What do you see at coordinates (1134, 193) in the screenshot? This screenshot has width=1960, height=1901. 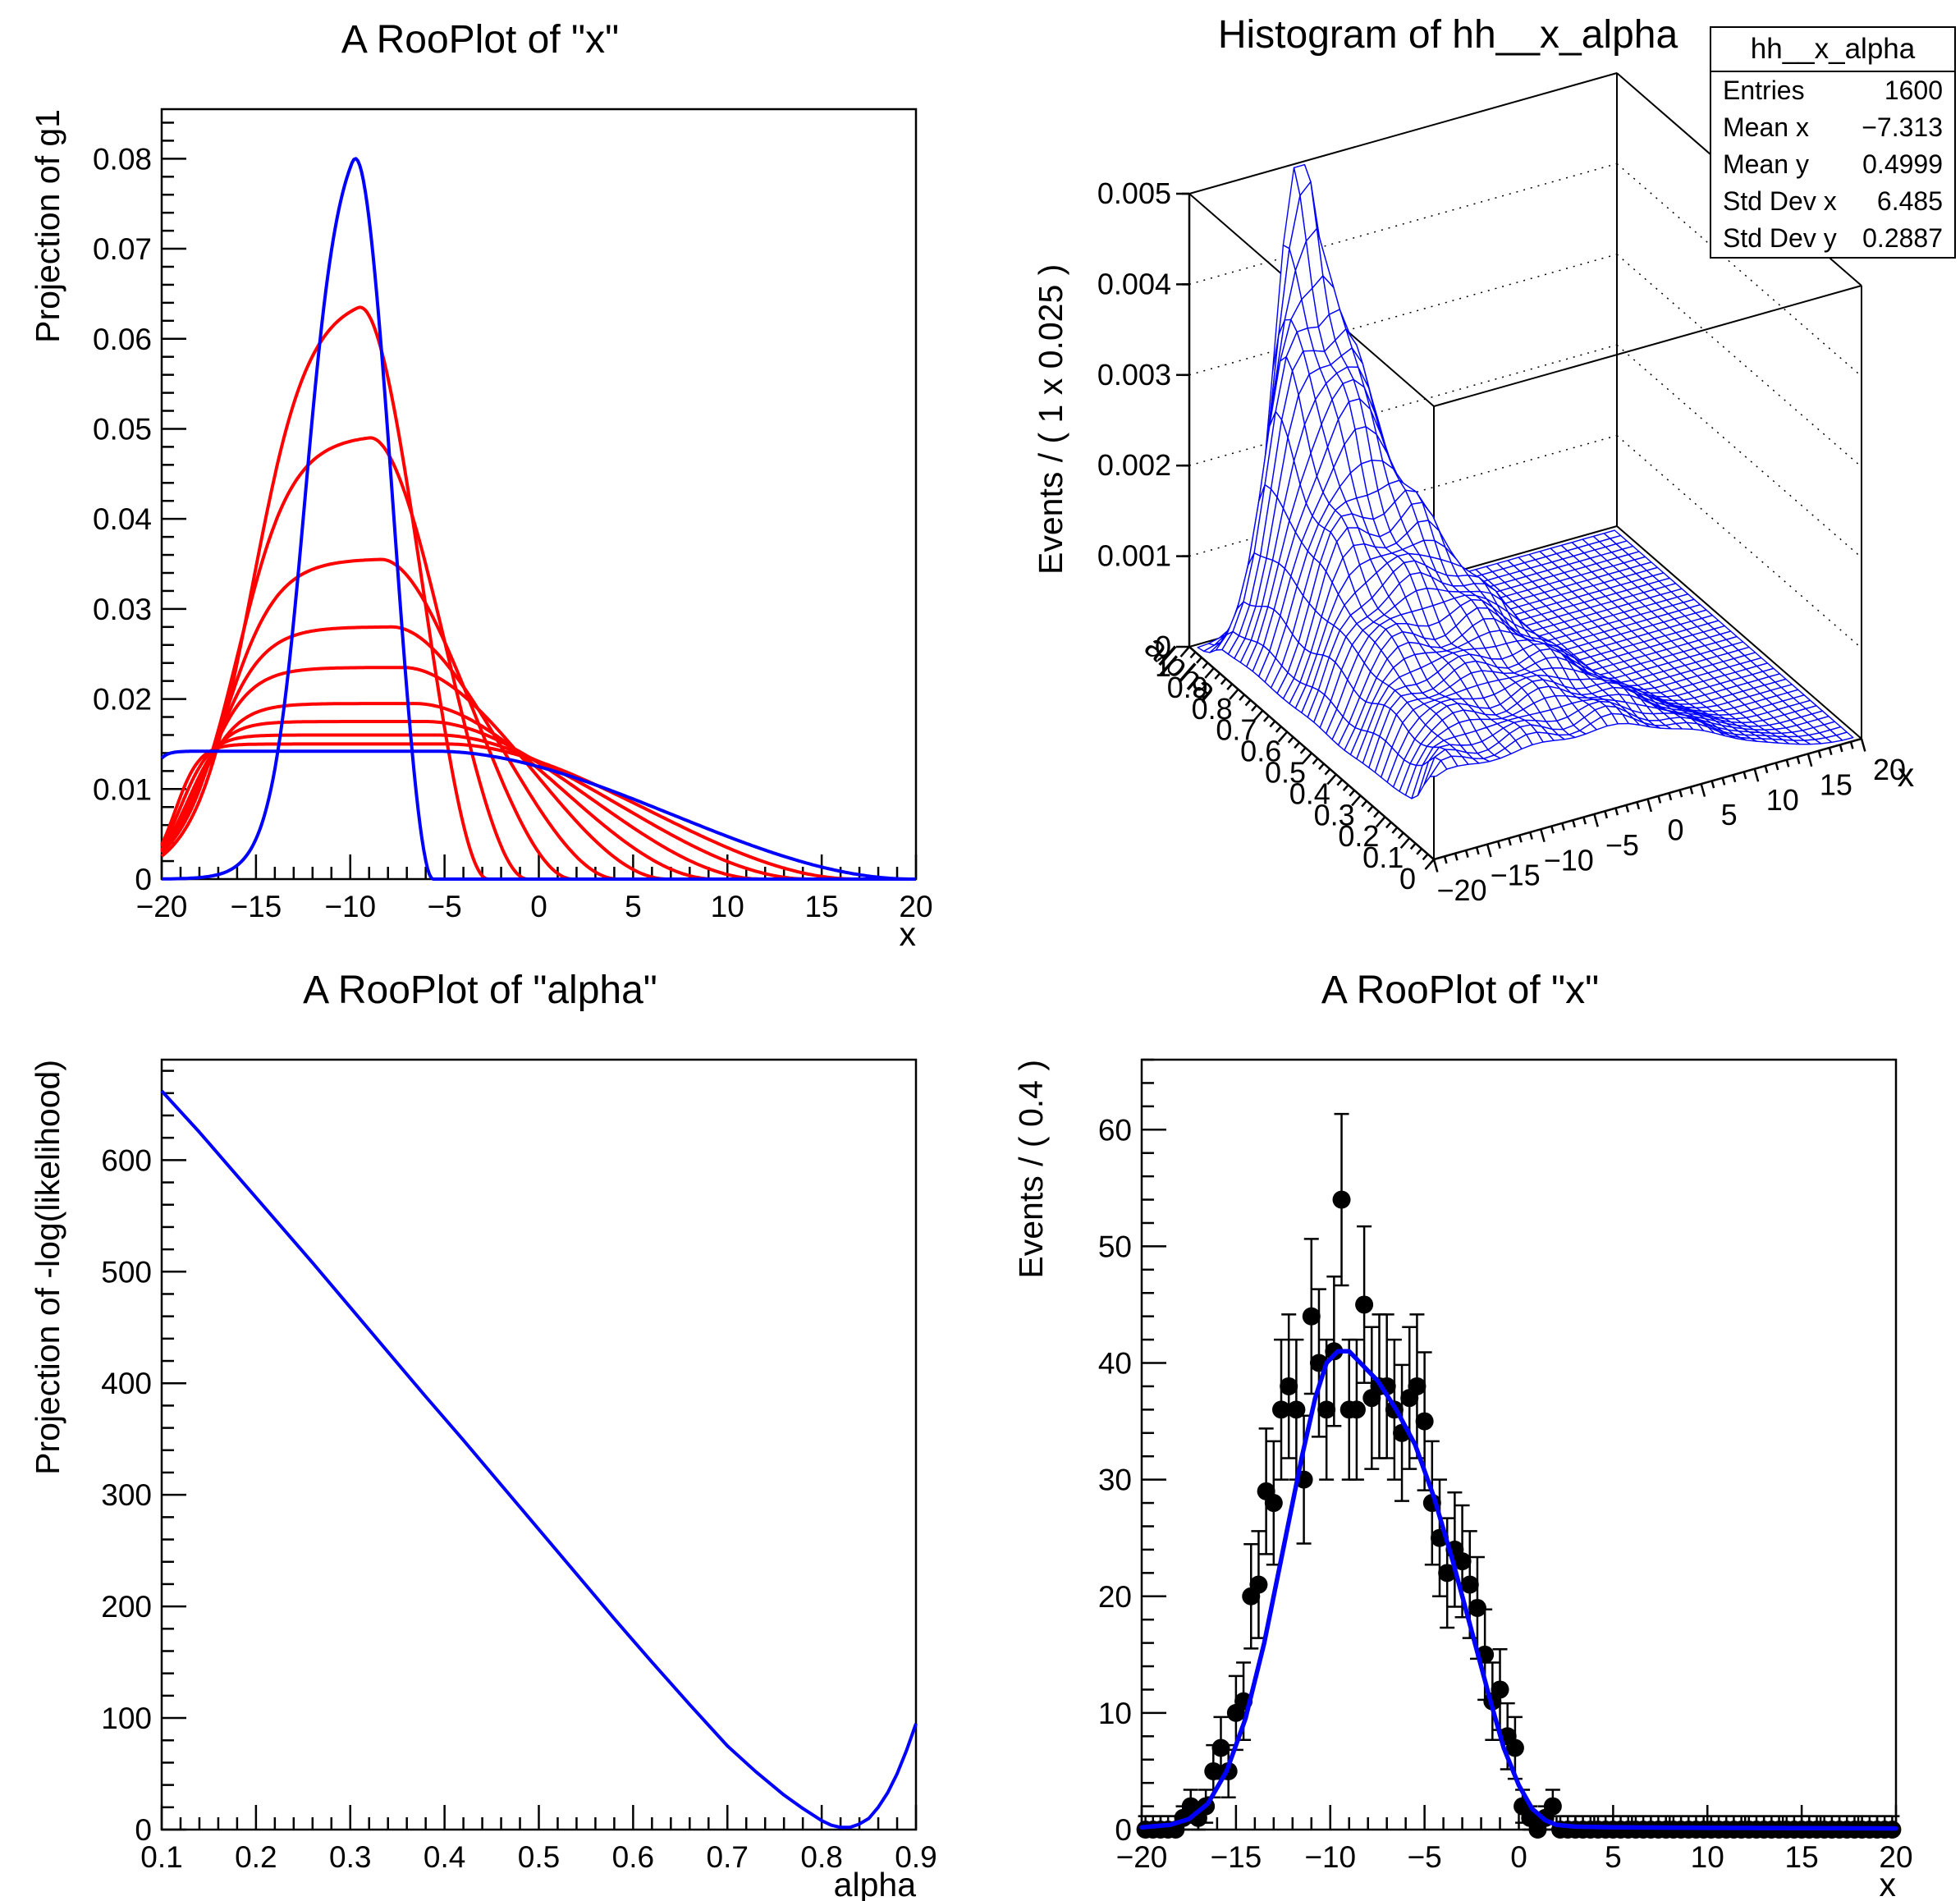 I see `tick-label: 0.005` at bounding box center [1134, 193].